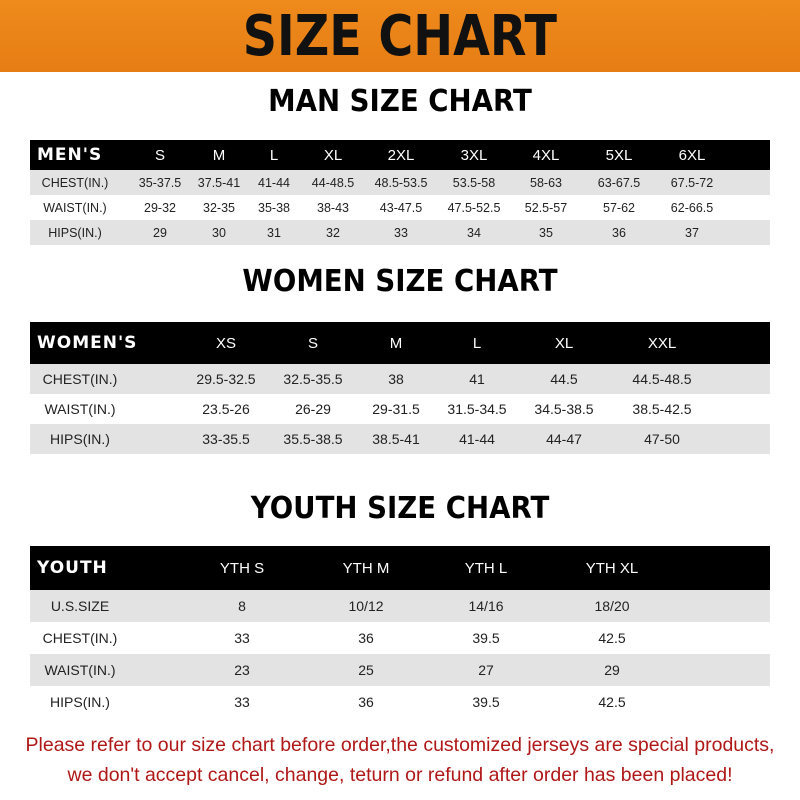  What do you see at coordinates (619, 182) in the screenshot?
I see `table-cell: 63-67.5` at bounding box center [619, 182].